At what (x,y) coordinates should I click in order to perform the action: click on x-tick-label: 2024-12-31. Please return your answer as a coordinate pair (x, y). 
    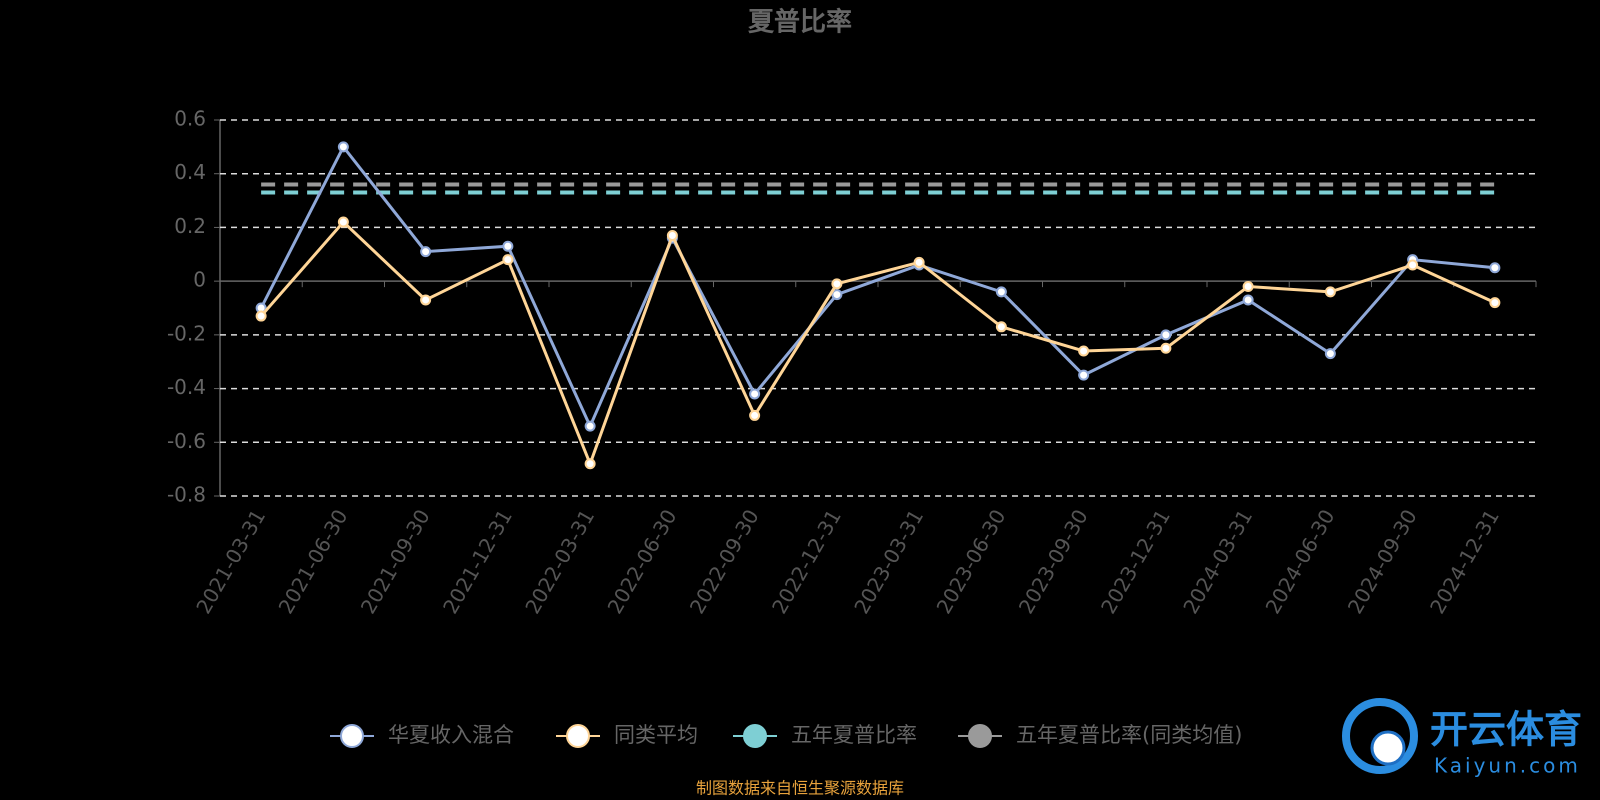
    Looking at the image, I should click on (1464, 561).